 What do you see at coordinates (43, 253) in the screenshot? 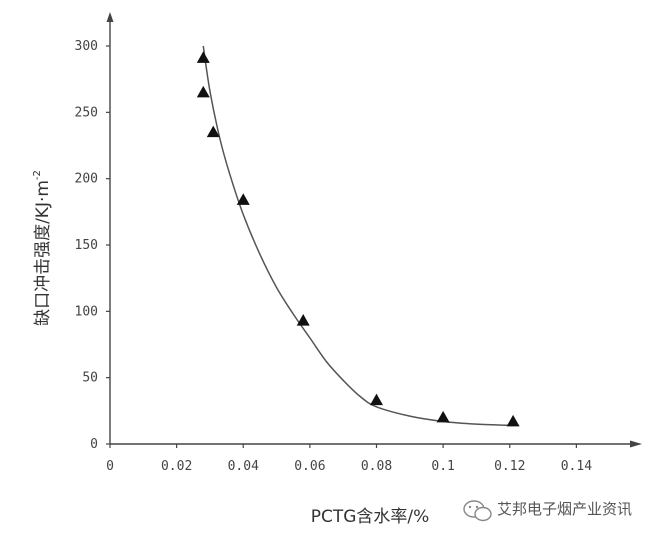
I see `y-axis-title: 缺口冲击强度/KJ·m` at bounding box center [43, 253].